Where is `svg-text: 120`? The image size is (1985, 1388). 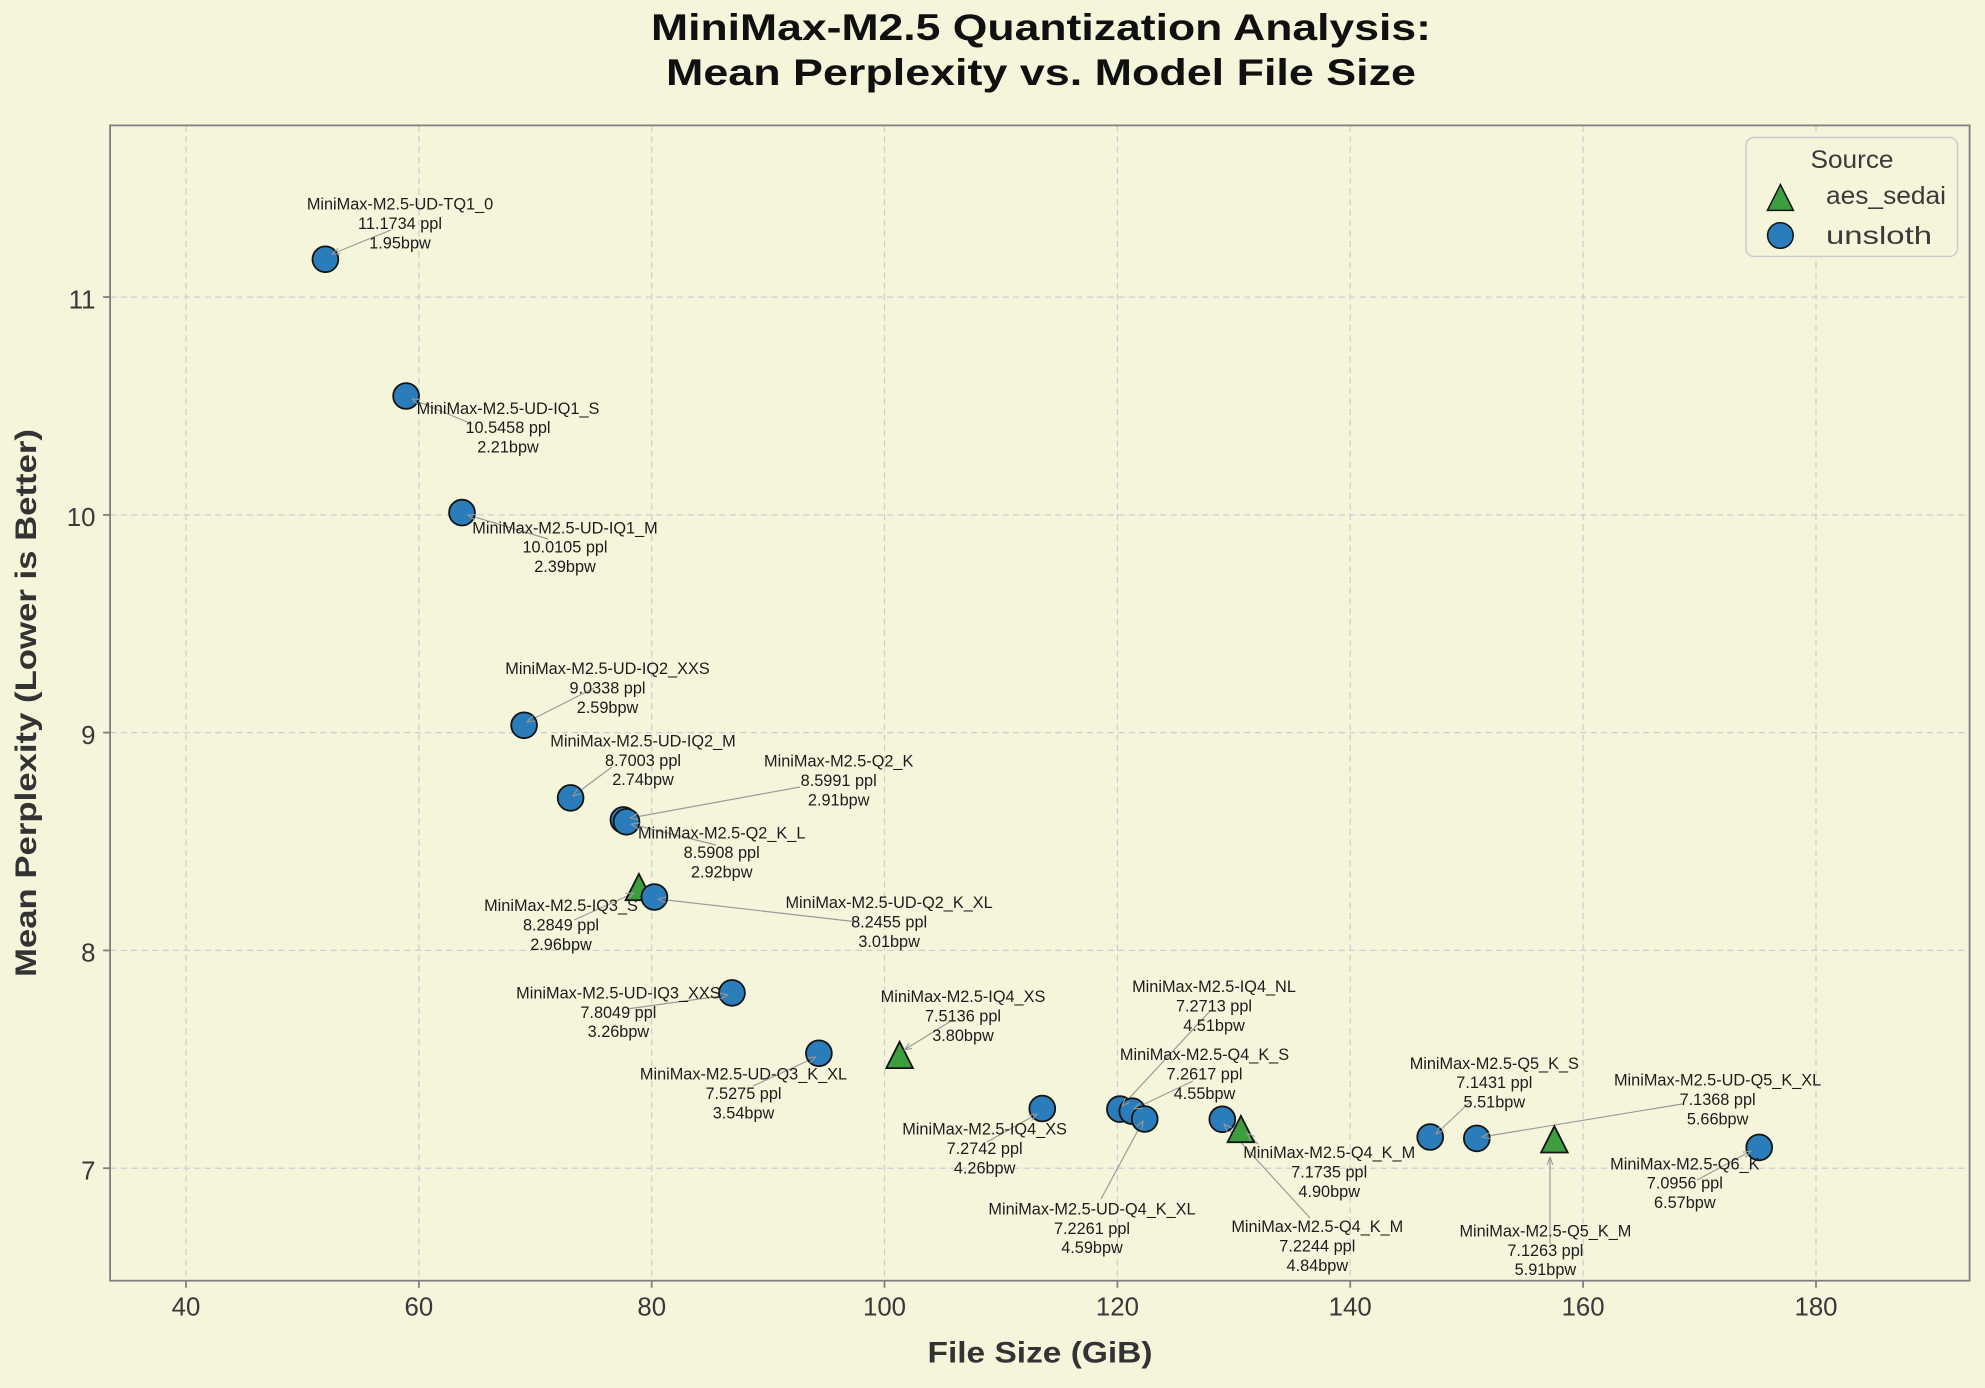 svg-text: 120 is located at coordinates (1117, 1308).